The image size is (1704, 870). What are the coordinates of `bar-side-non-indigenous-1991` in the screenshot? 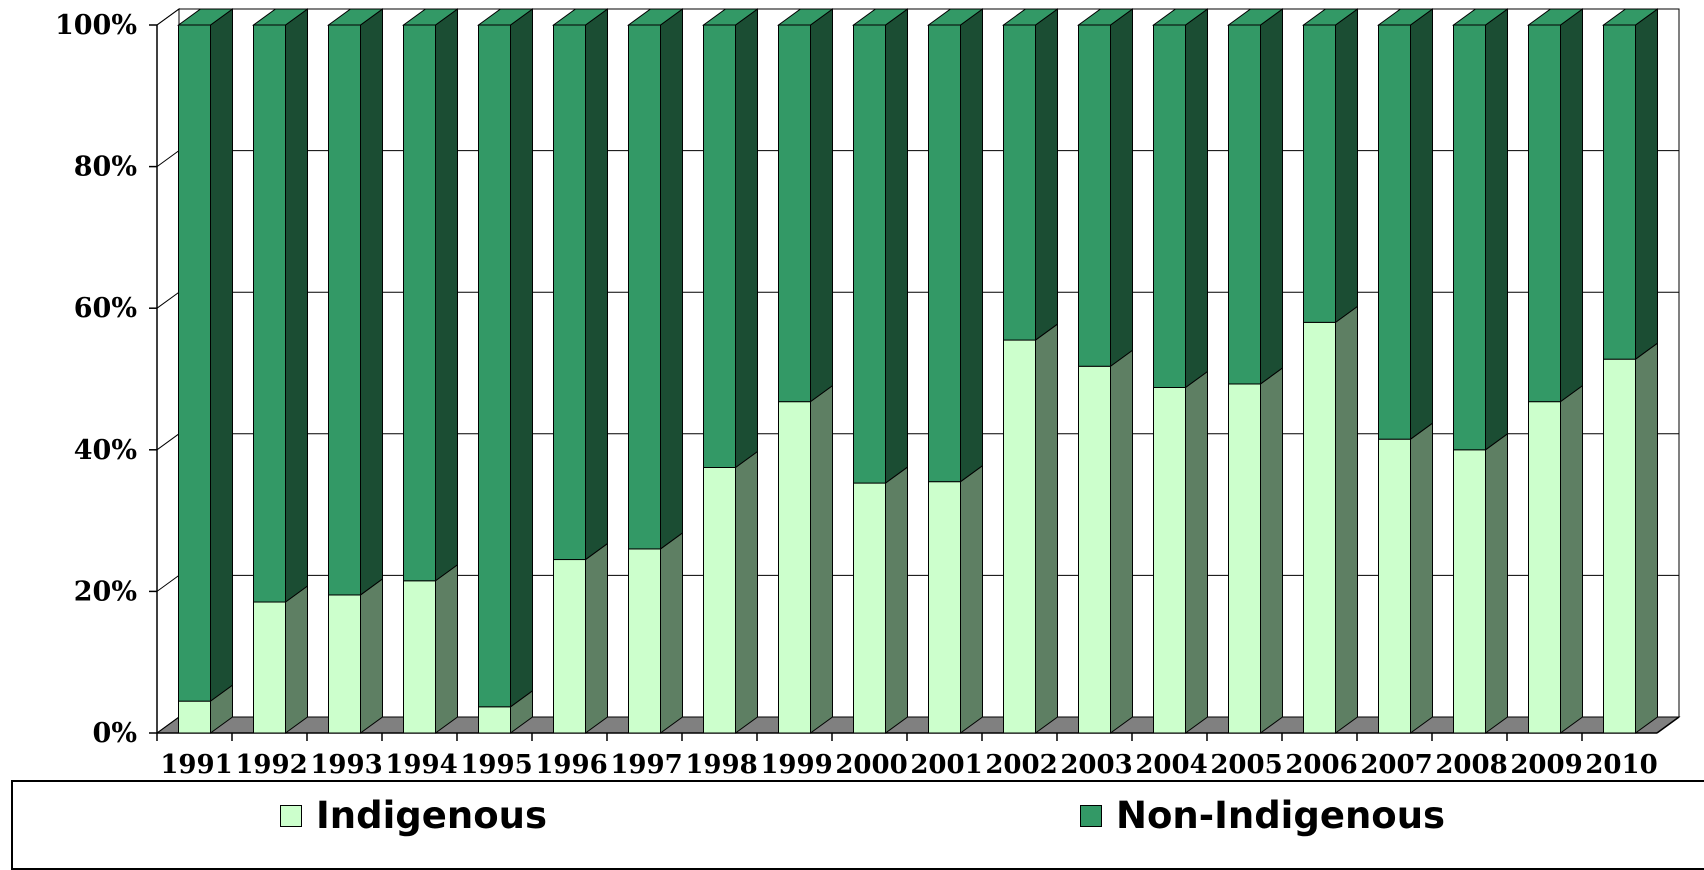 It's located at (221, 355).